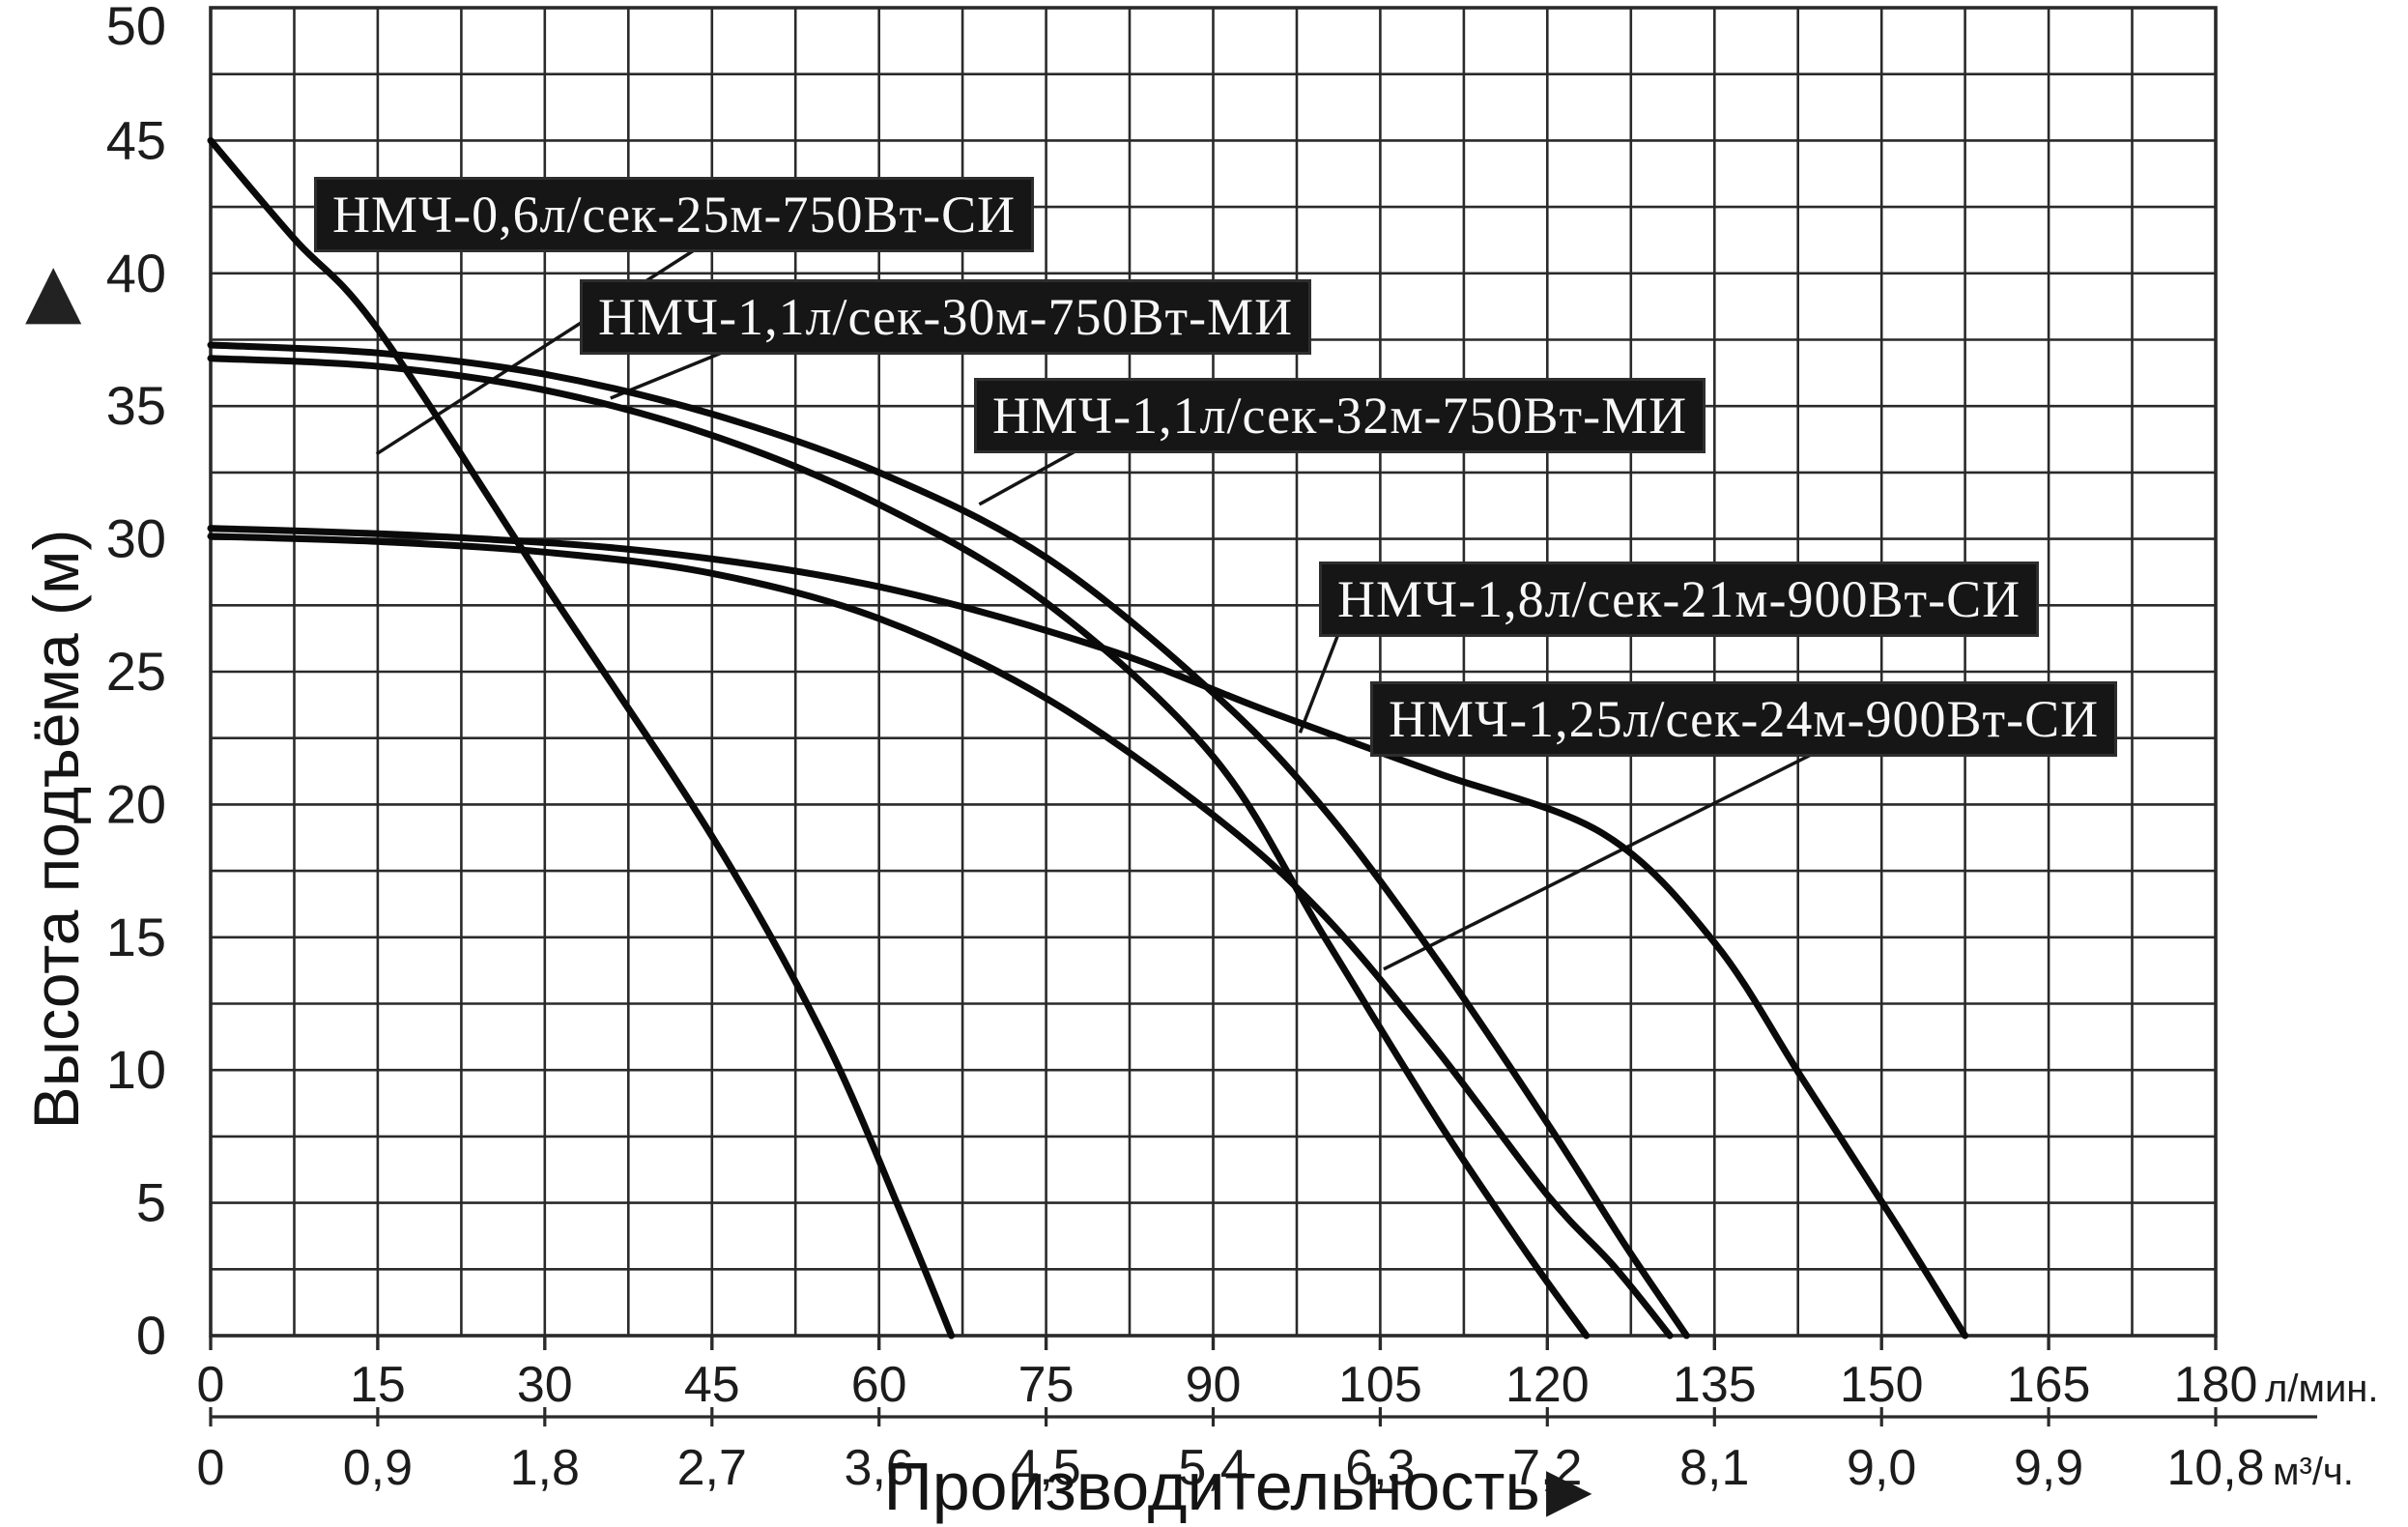 The height and width of the screenshot is (1527, 2408). What do you see at coordinates (1212, 1468) in the screenshot?
I see `x-tick-label-m3h: 5,4` at bounding box center [1212, 1468].